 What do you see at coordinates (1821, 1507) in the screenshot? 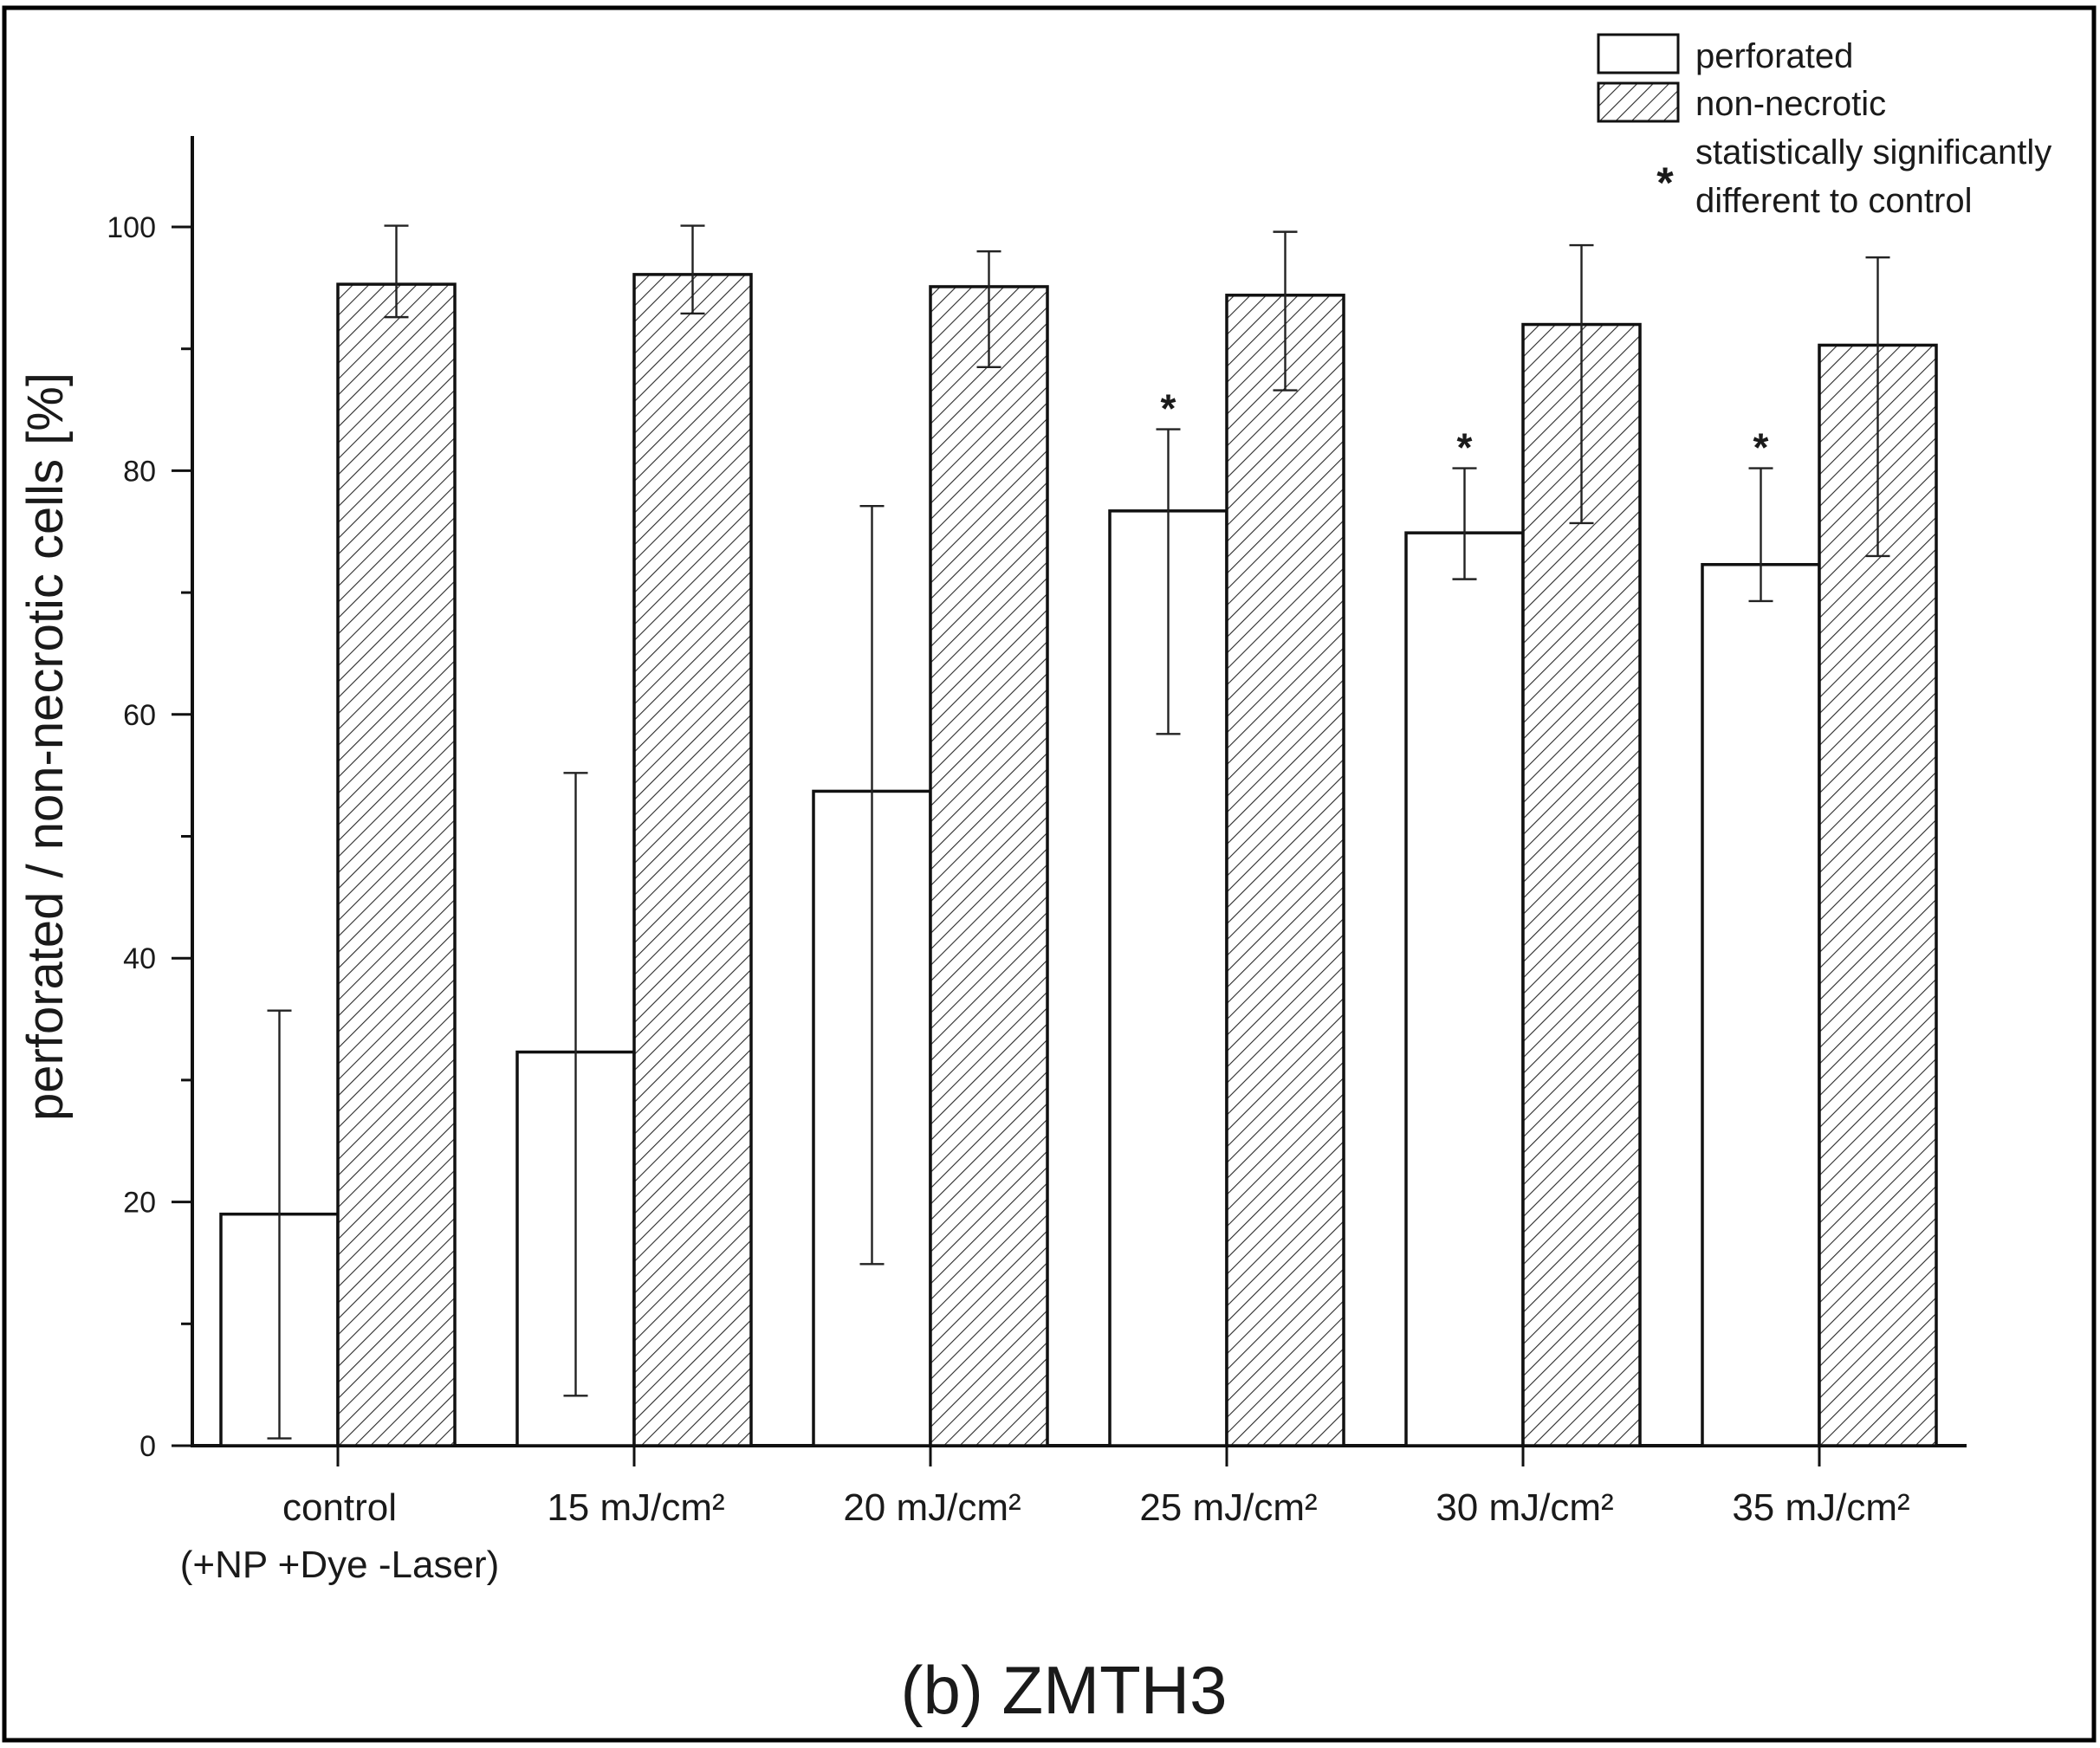
I see `x-tick-label: 35 mJ/cm²` at bounding box center [1821, 1507].